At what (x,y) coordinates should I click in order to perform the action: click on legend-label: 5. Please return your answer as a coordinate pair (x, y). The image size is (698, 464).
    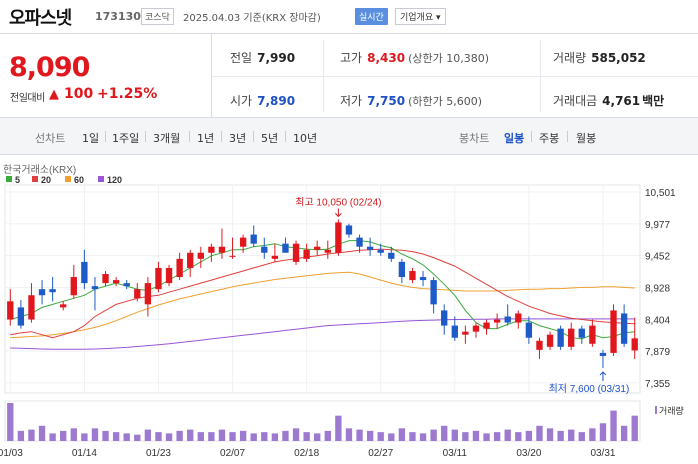
    Looking at the image, I should click on (17, 180).